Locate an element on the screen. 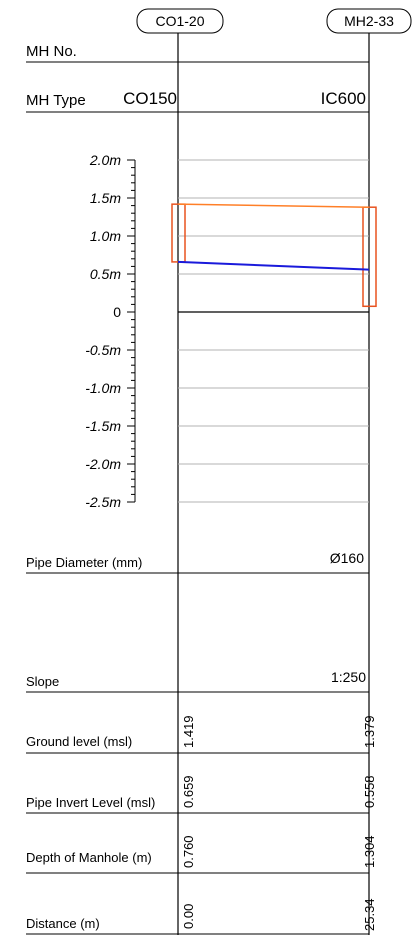 This screenshot has height=938, width=414. mh-type-label: MH Type is located at coordinates (56, 100).